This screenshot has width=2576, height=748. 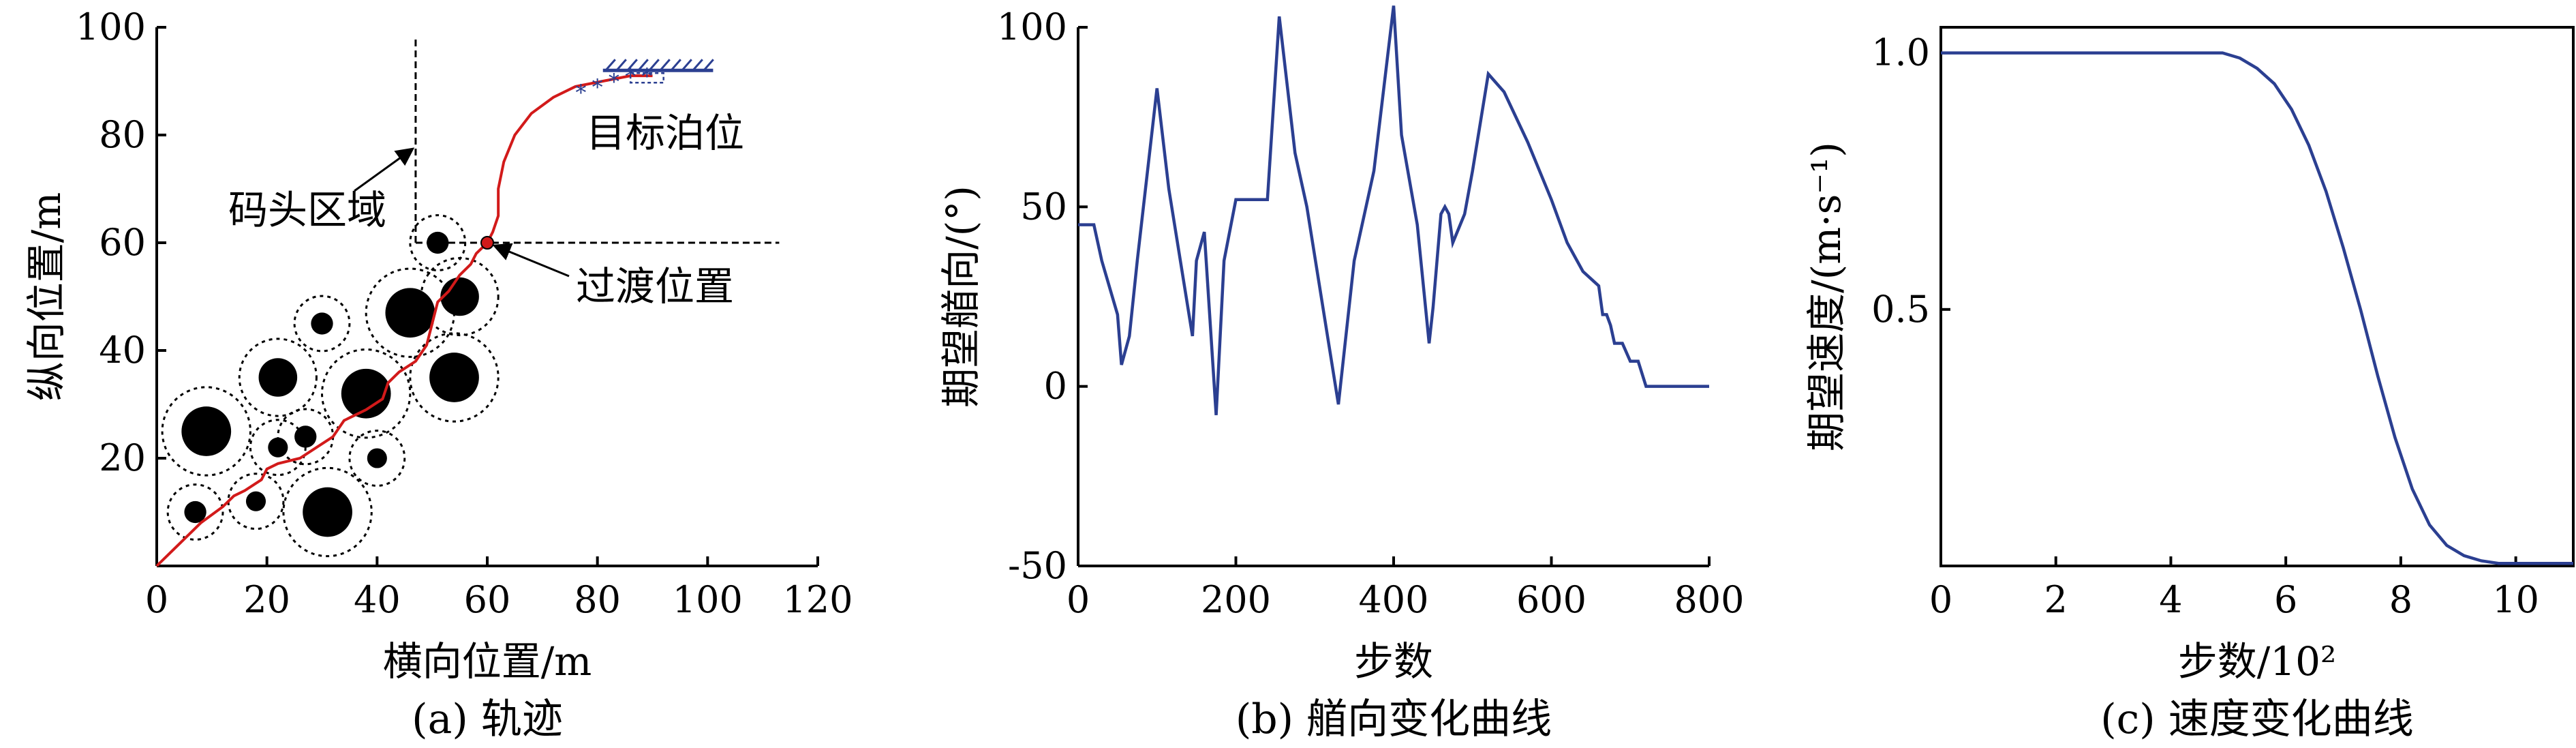 I want to click on panel-caption: (b) 艏向变化曲线, so click(x=1394, y=719).